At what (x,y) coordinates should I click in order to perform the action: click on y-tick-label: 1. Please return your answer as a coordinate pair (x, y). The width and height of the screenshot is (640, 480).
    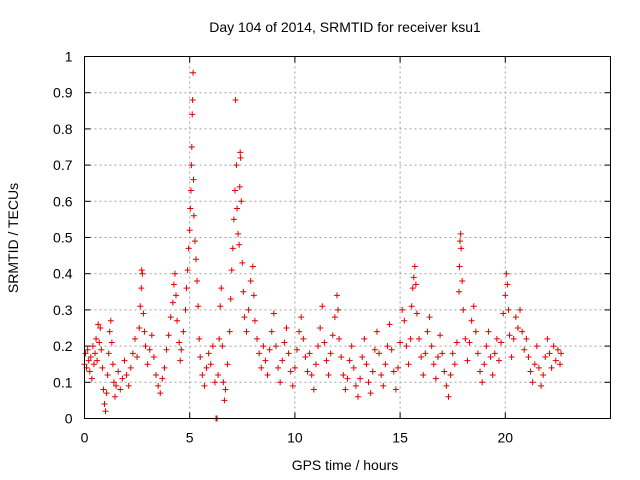
    Looking at the image, I should click on (69, 57).